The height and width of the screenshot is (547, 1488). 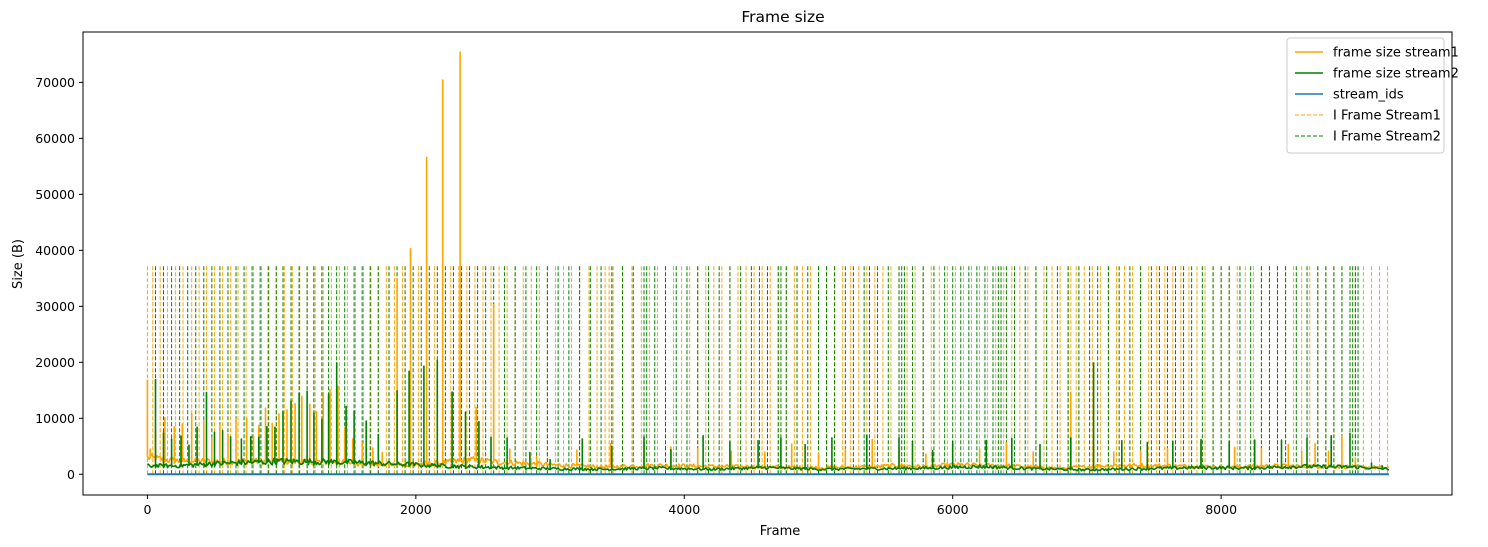 I want to click on legend-box, so click(x=1365, y=95).